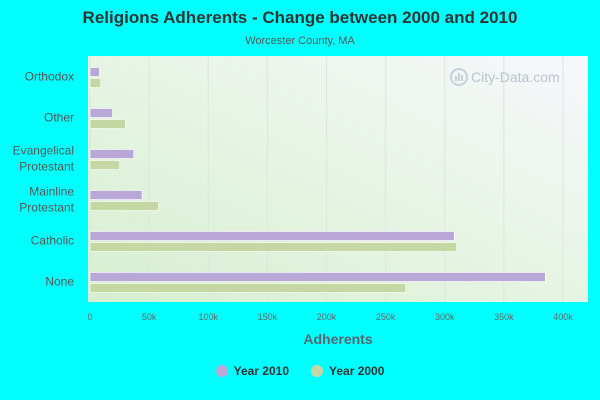 This screenshot has width=600, height=400. What do you see at coordinates (221, 371) in the screenshot?
I see `legend-swatch-year-2010` at bounding box center [221, 371].